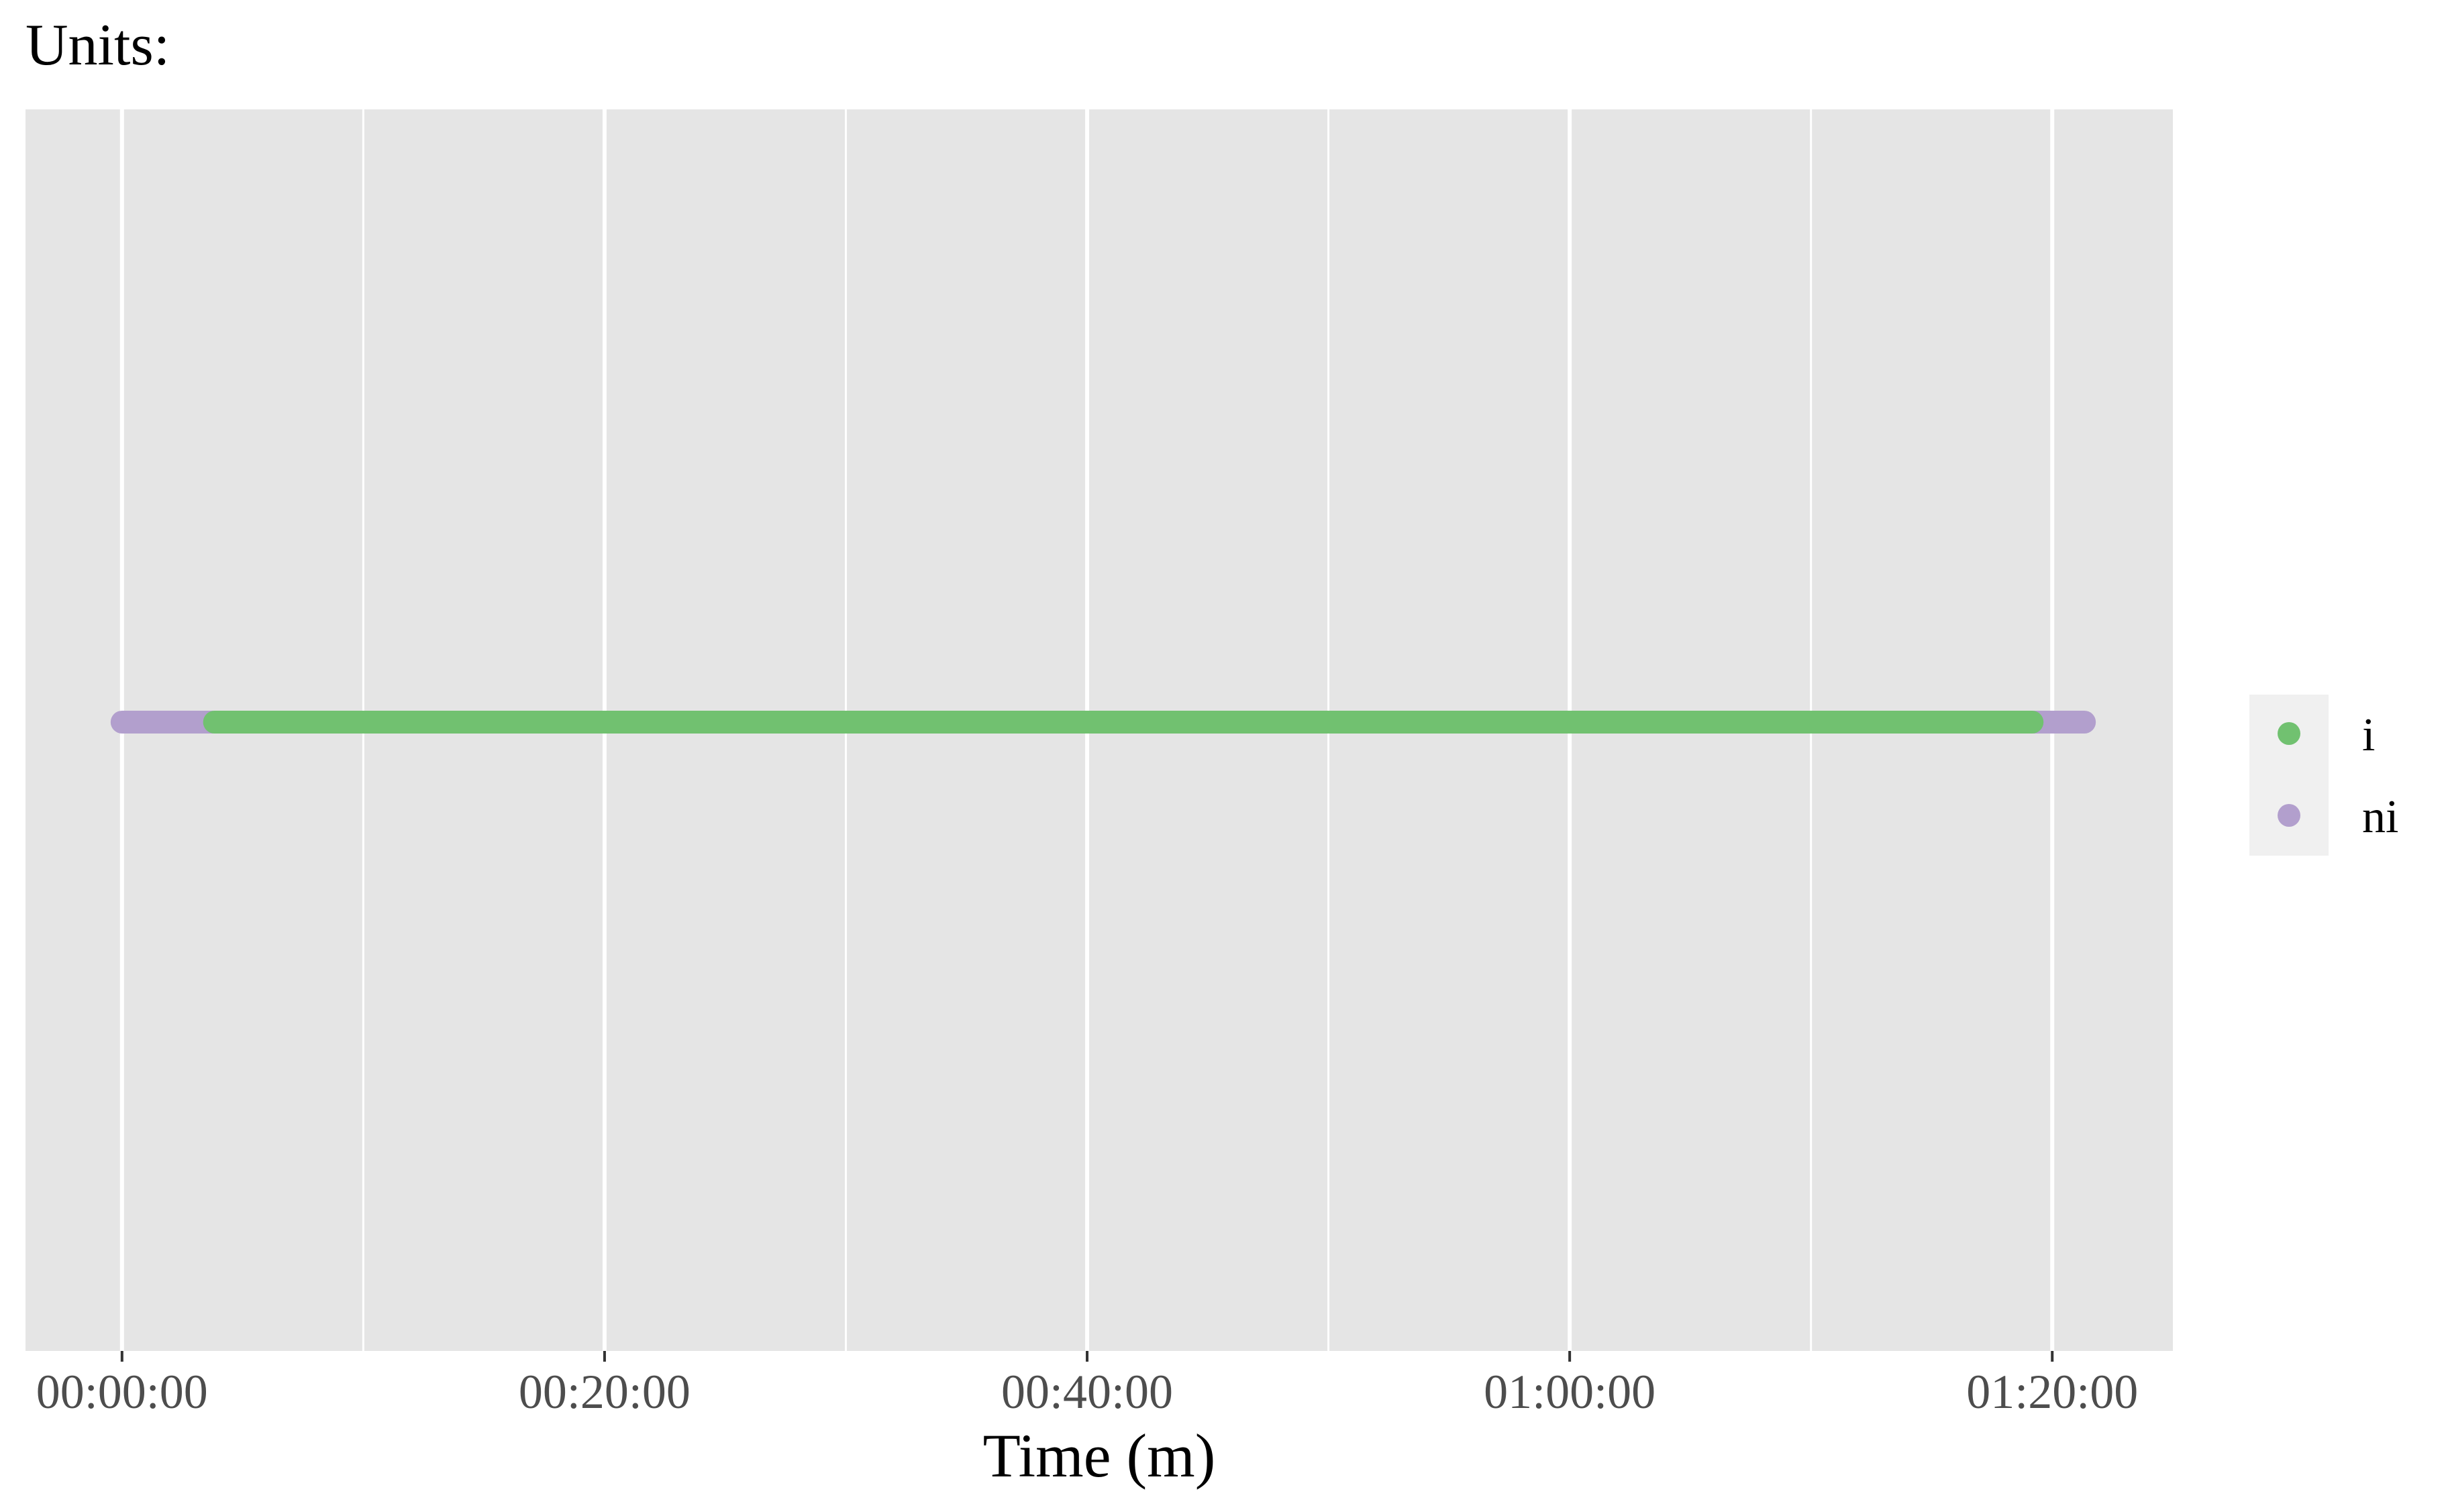 The width and height of the screenshot is (2446, 1512). I want to click on x-tick-label-0: 00:00:00, so click(122, 1392).